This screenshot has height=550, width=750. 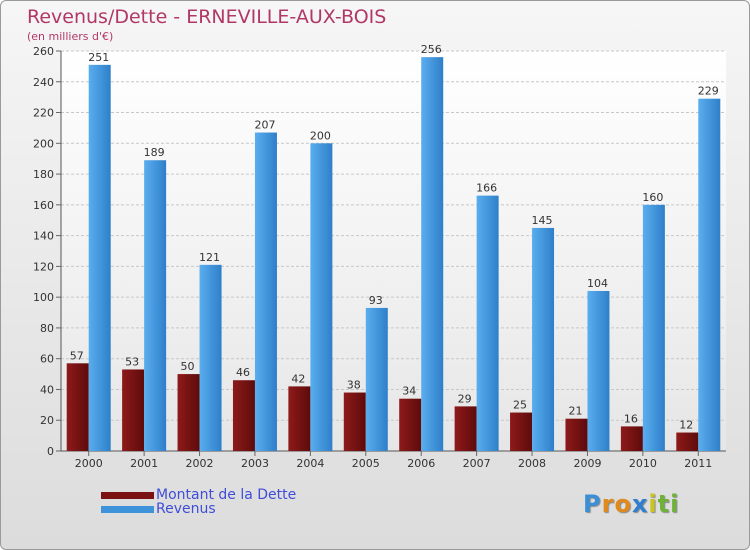 What do you see at coordinates (366, 463) in the screenshot?
I see `x-tick-label: 2005` at bounding box center [366, 463].